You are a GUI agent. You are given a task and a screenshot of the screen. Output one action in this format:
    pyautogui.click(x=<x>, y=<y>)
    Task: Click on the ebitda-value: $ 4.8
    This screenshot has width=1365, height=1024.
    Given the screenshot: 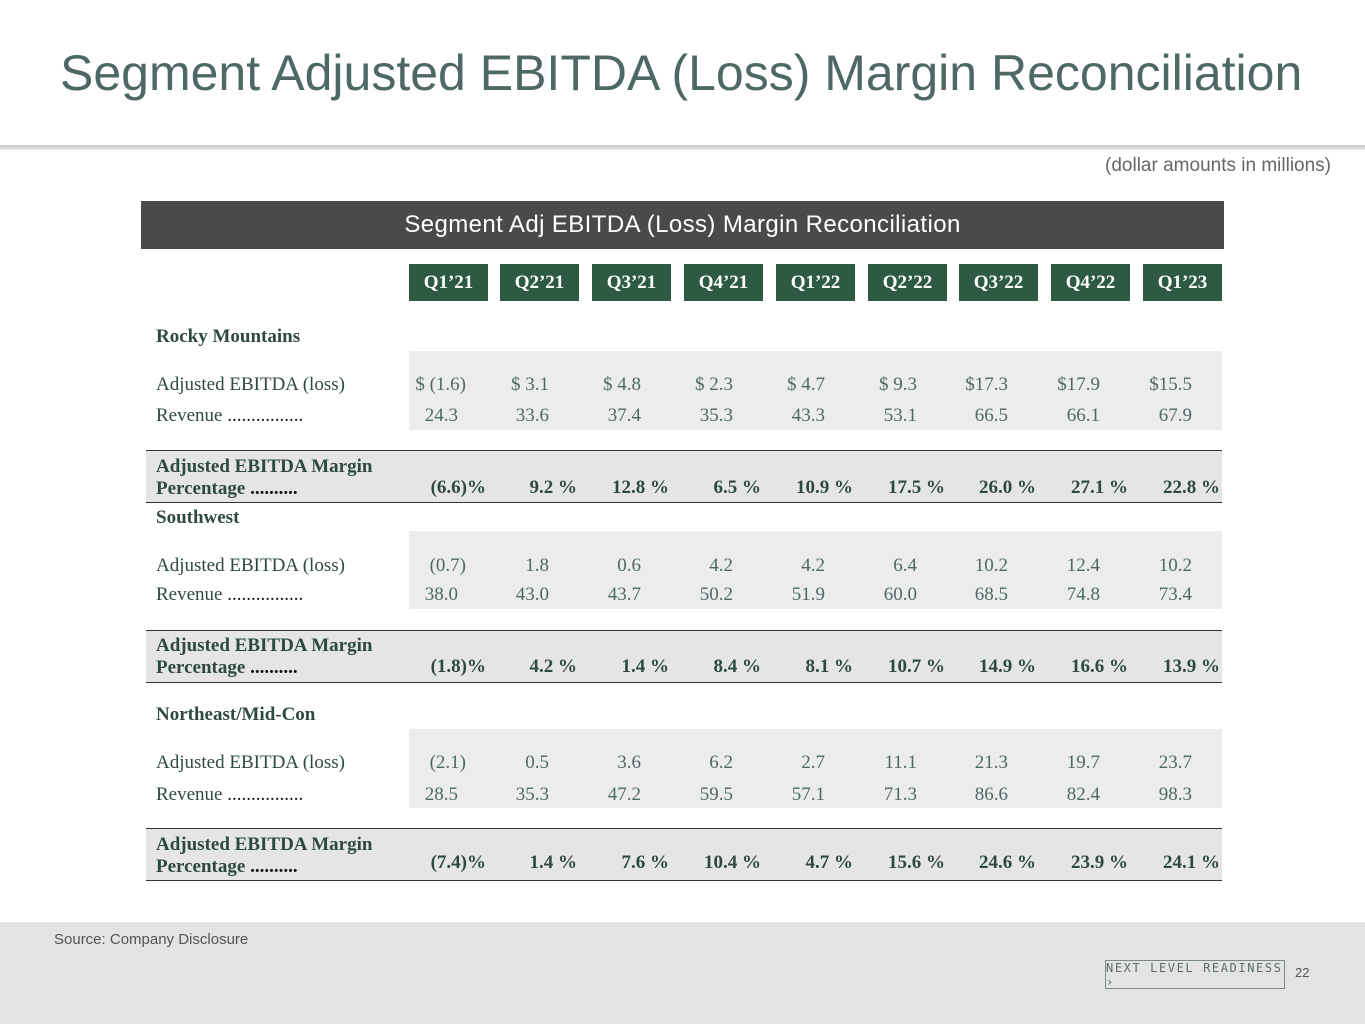 What is the action you would take?
    pyautogui.click(x=622, y=384)
    